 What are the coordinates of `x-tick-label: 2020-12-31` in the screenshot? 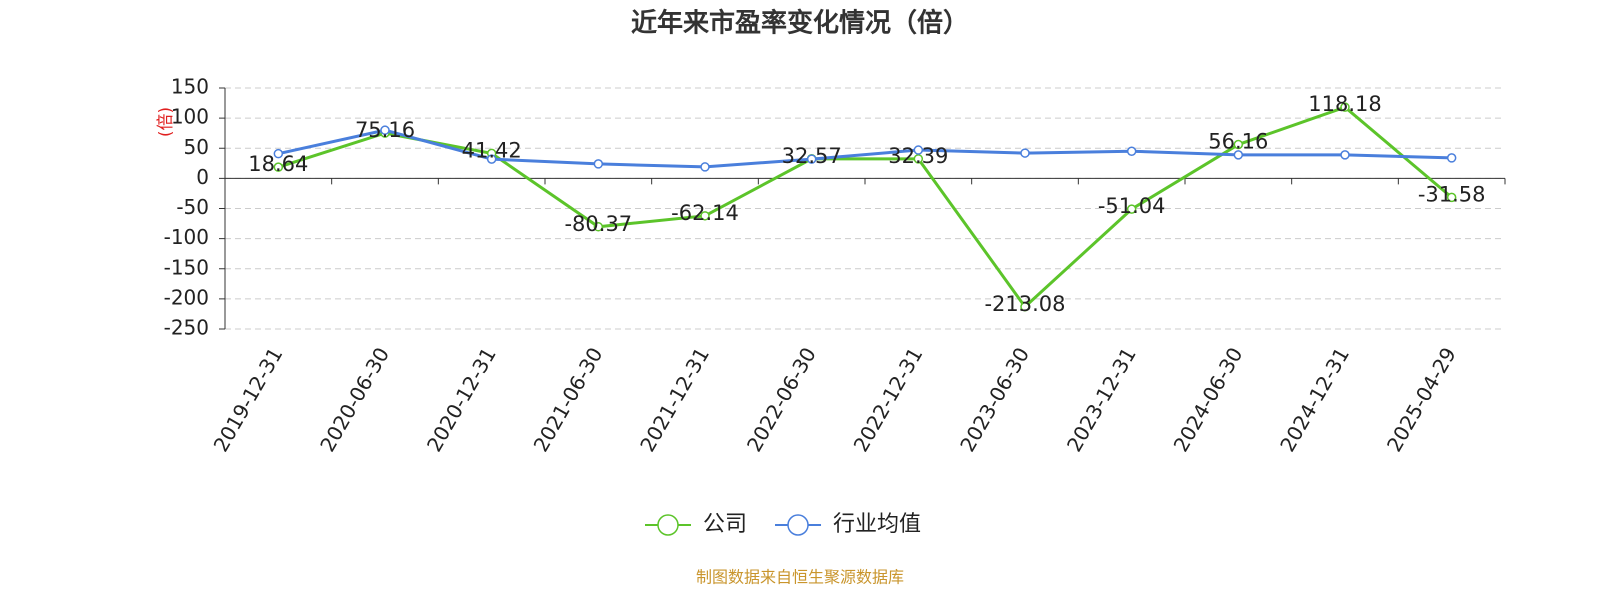 It's located at (461, 399).